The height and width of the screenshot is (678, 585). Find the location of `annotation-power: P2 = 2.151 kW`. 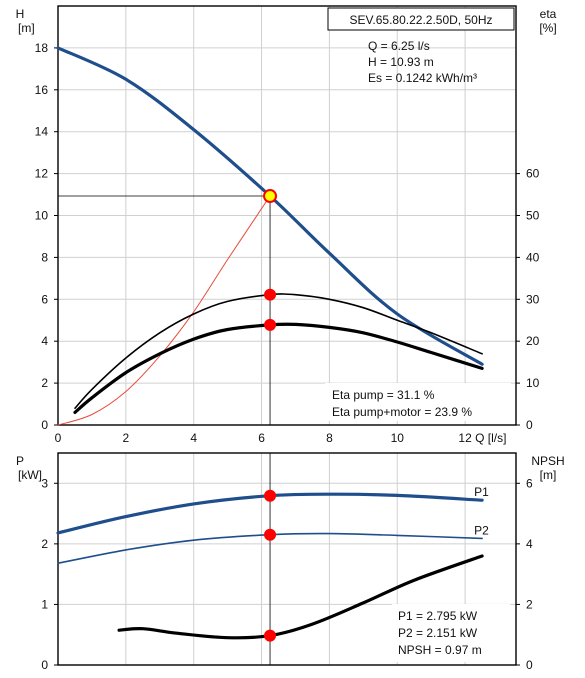

annotation-power: P2 = 2.151 kW is located at coordinates (438, 633).